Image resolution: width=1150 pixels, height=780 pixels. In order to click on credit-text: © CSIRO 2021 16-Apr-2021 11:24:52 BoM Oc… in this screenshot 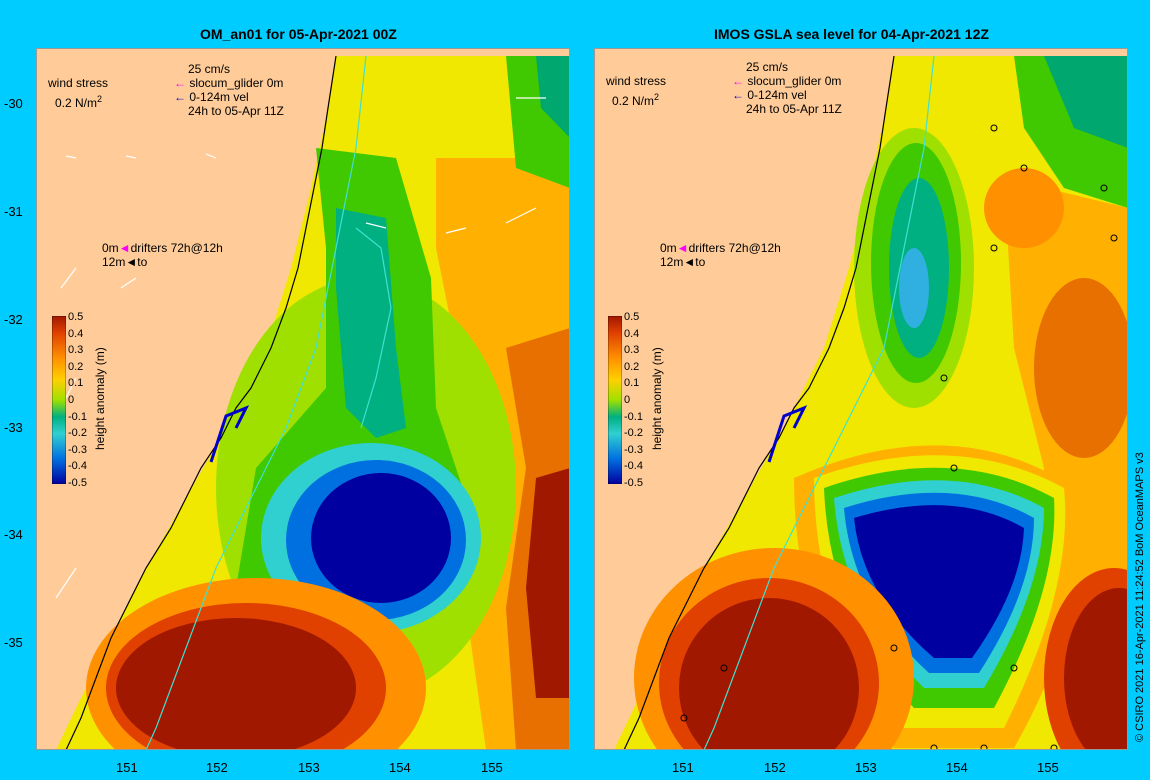, I will do `click(1140, 597)`.